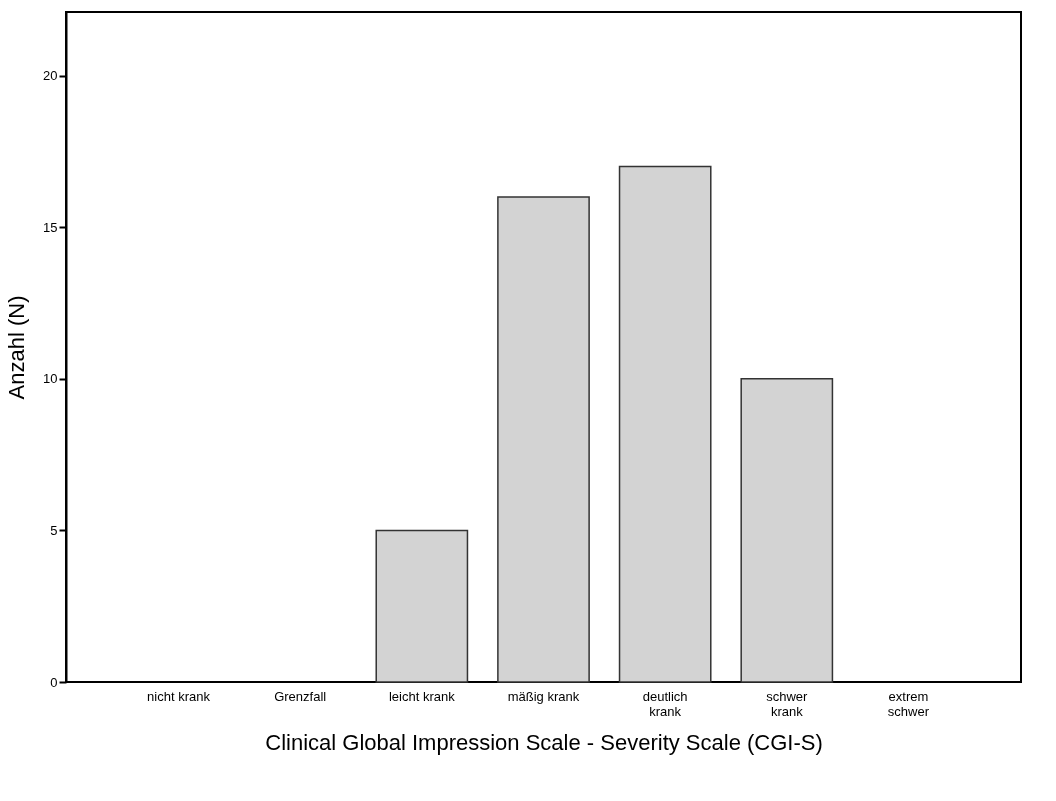 This screenshot has width=1056, height=801. Describe the element at coordinates (787, 703) in the screenshot. I see `x-tick-label: schwer krank` at that location.